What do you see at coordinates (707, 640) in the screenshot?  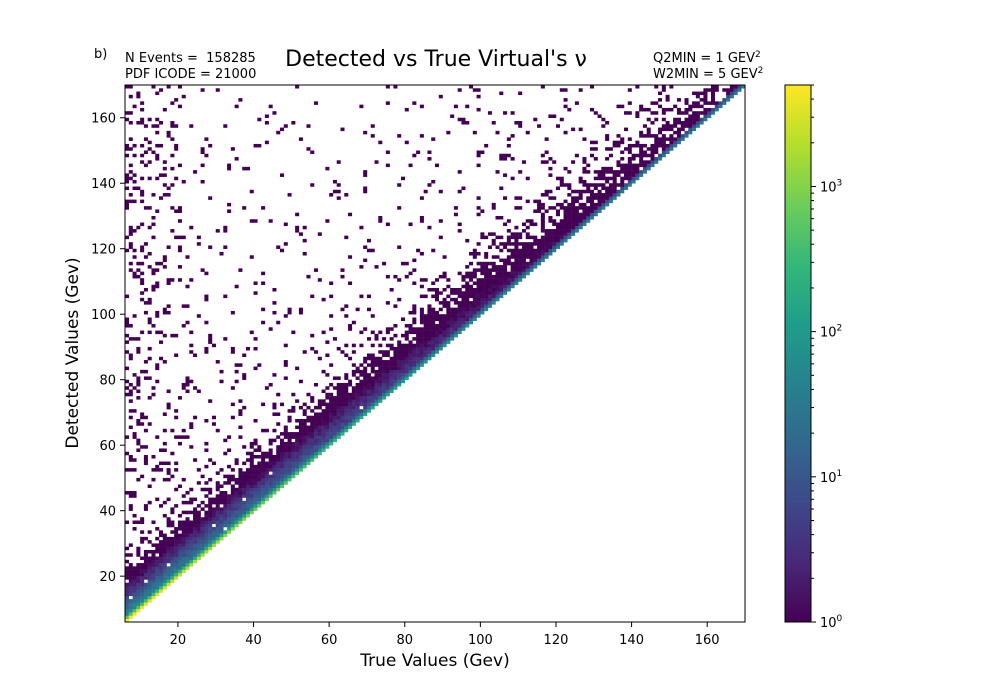 I see `x-tick-label: 160` at bounding box center [707, 640].